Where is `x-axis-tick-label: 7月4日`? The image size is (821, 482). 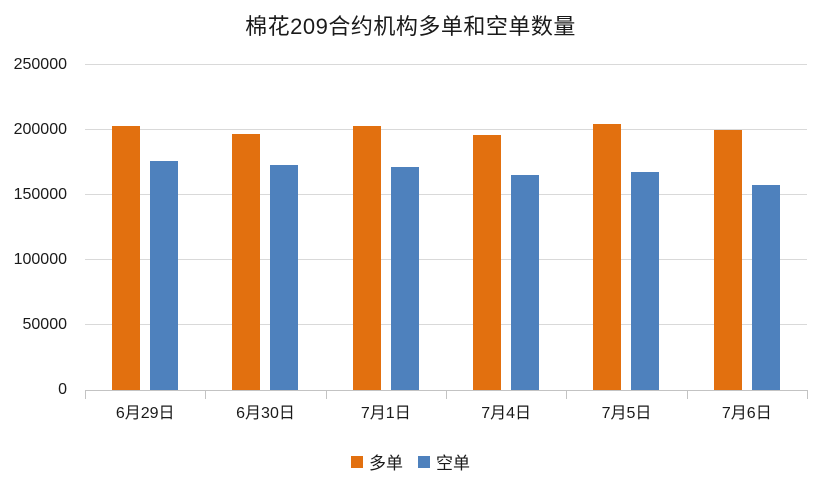
x-axis-tick-label: 7月4日 is located at coordinates (506, 413).